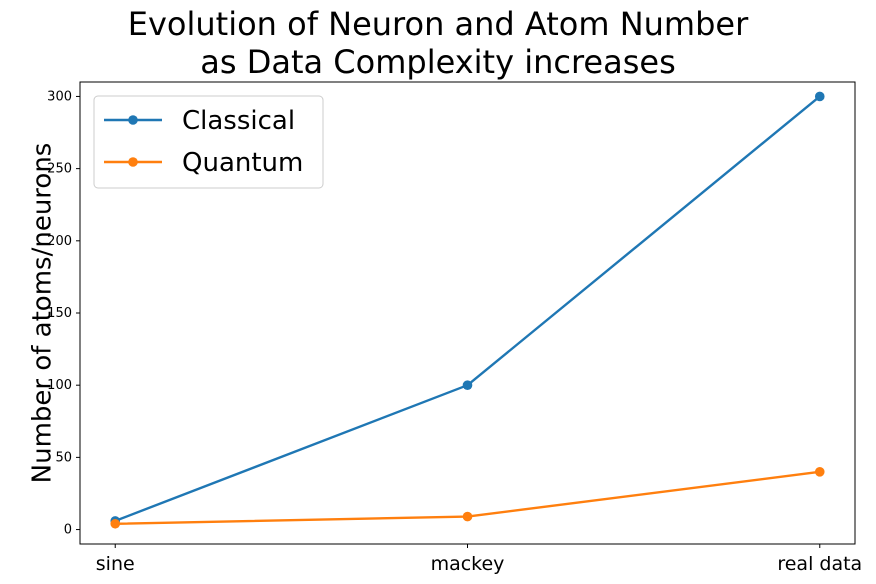  I want to click on y-tick-label: 250, so click(59, 169).